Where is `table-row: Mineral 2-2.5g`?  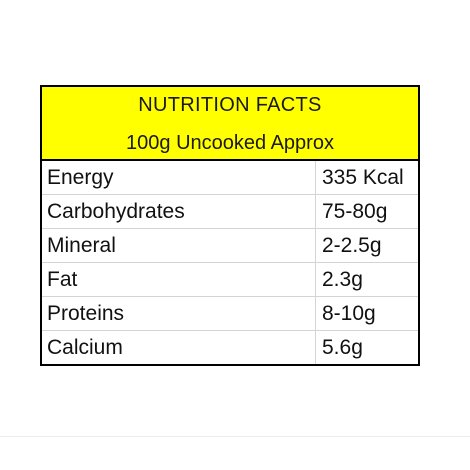 table-row: Mineral 2-2.5g is located at coordinates (230, 245).